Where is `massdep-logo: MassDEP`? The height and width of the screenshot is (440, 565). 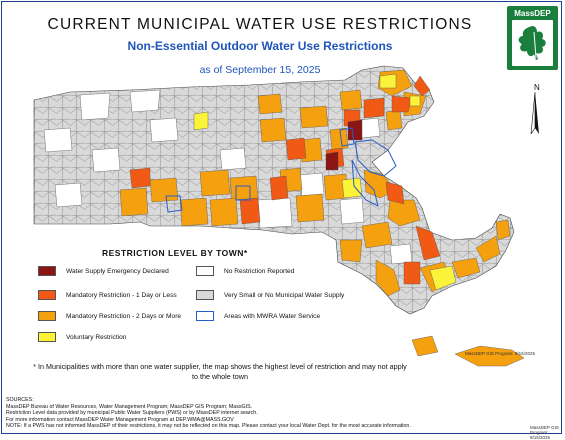
massdep-logo: MassDEP is located at coordinates (532, 38).